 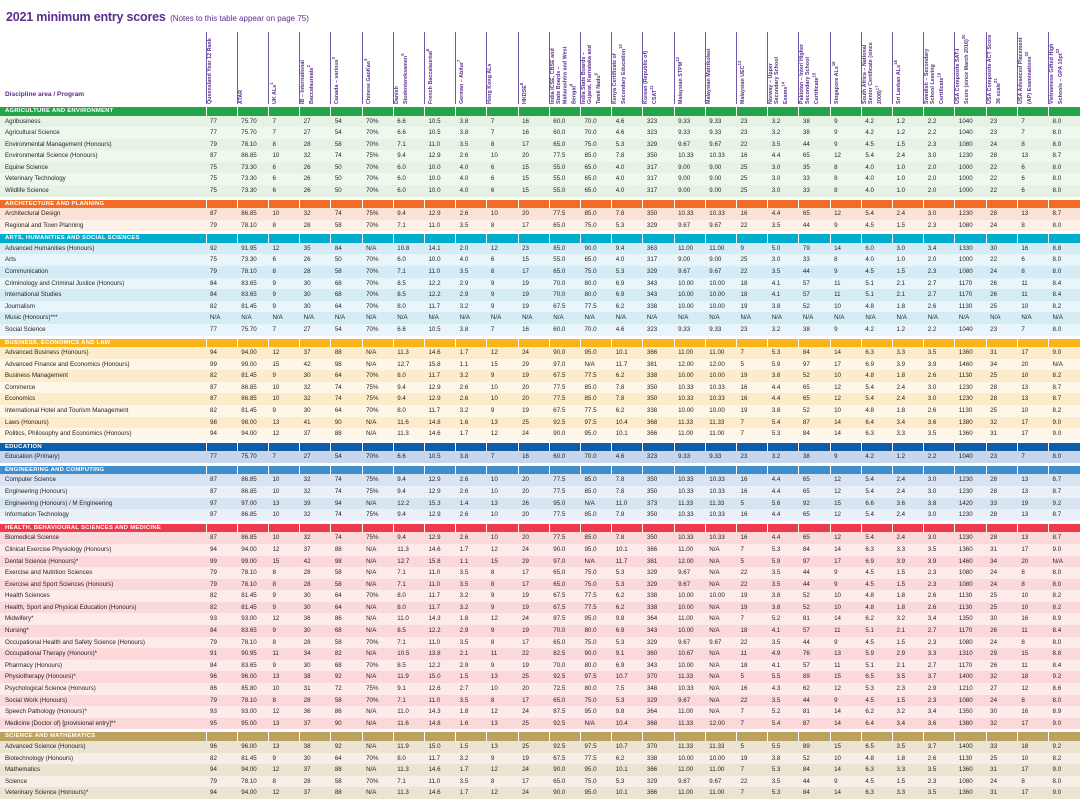 What do you see at coordinates (1064, 689) in the screenshot?
I see `score-cell: 8.6` at bounding box center [1064, 689].